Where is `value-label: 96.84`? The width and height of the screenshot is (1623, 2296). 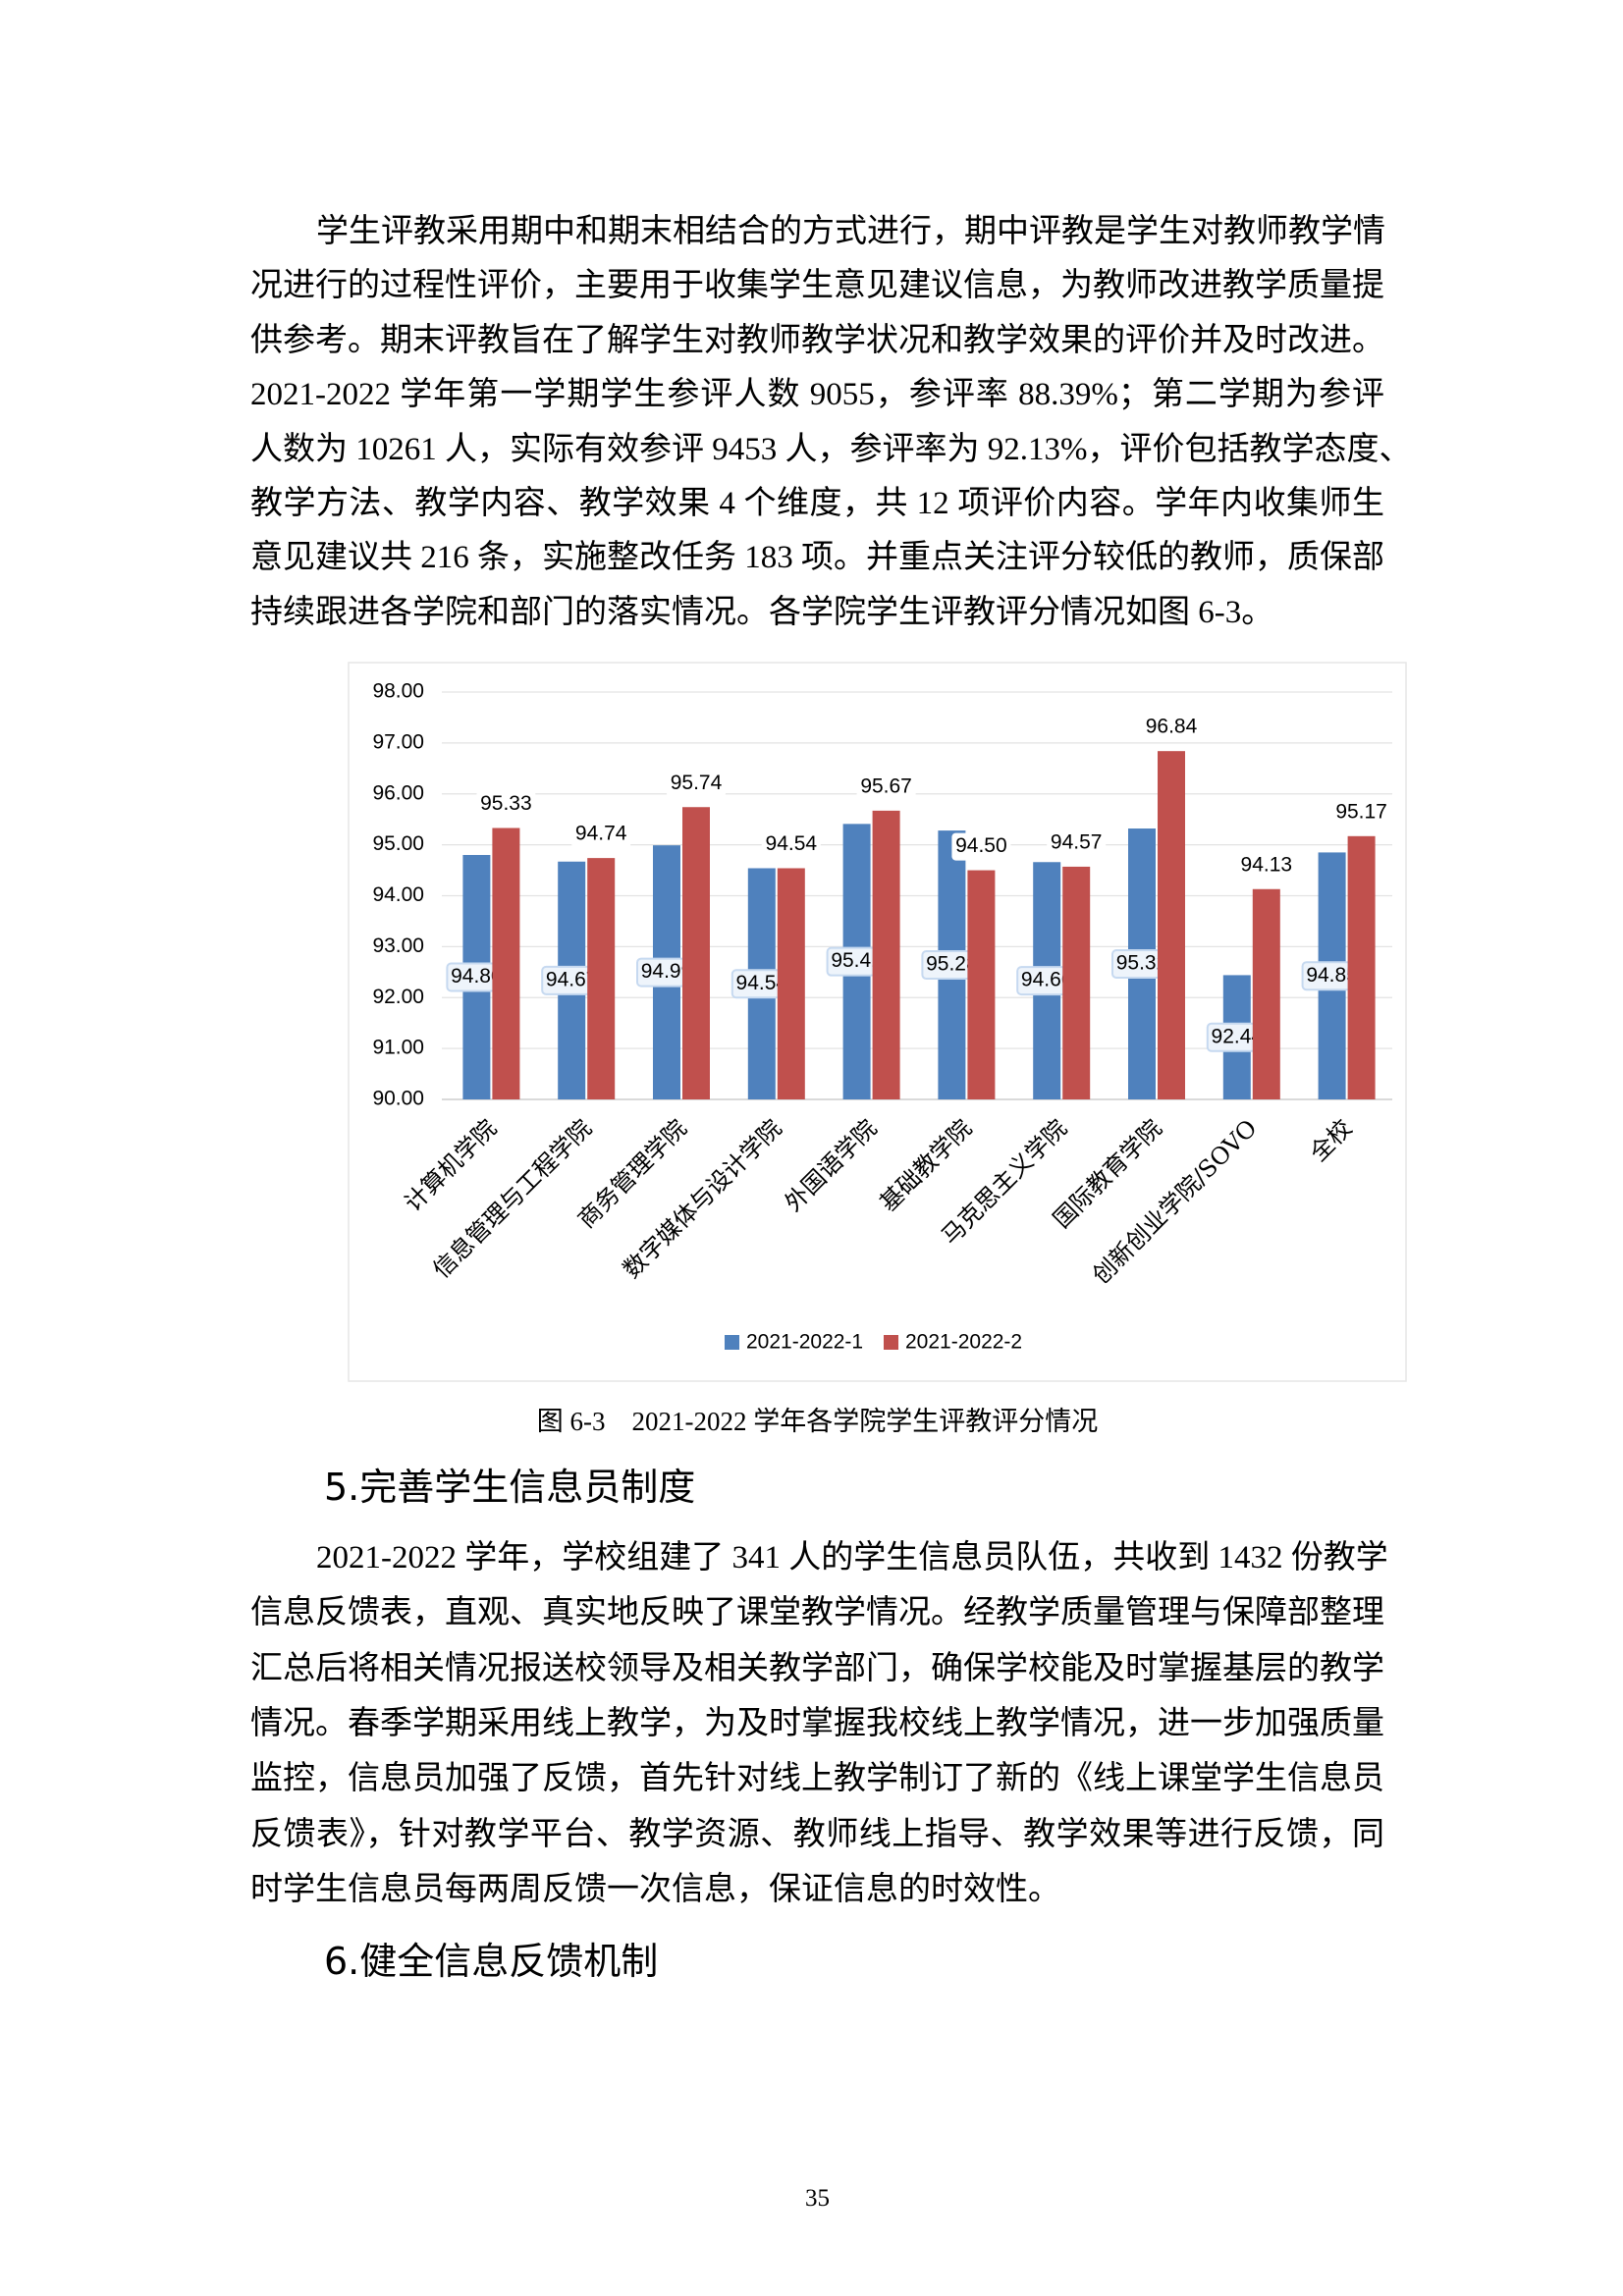 value-label: 96.84 is located at coordinates (1172, 727).